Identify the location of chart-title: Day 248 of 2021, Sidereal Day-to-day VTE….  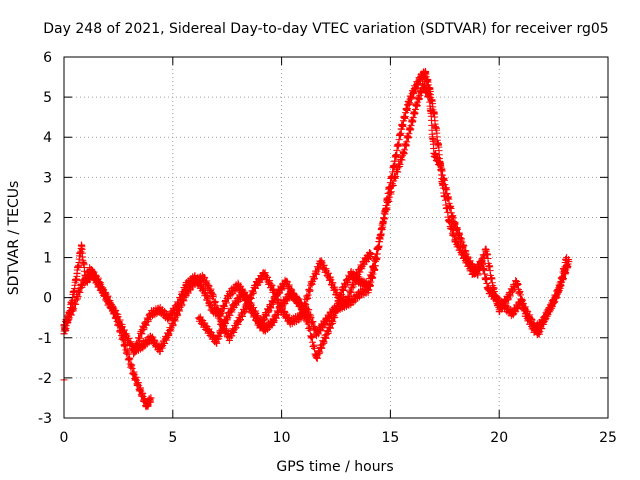
(325, 29).